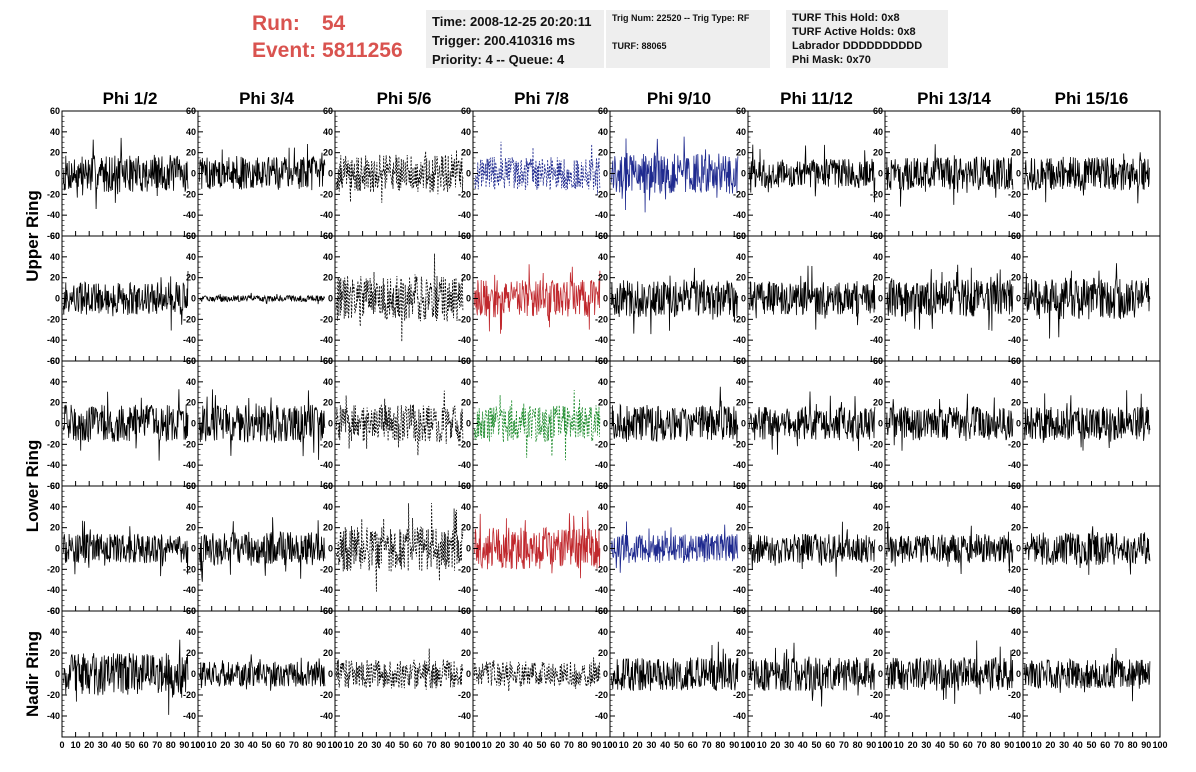 The height and width of the screenshot is (772, 1196). What do you see at coordinates (854, 32) in the screenshot?
I see `turf-active-holds-text: TURF Active Holds: 0x8` at bounding box center [854, 32].